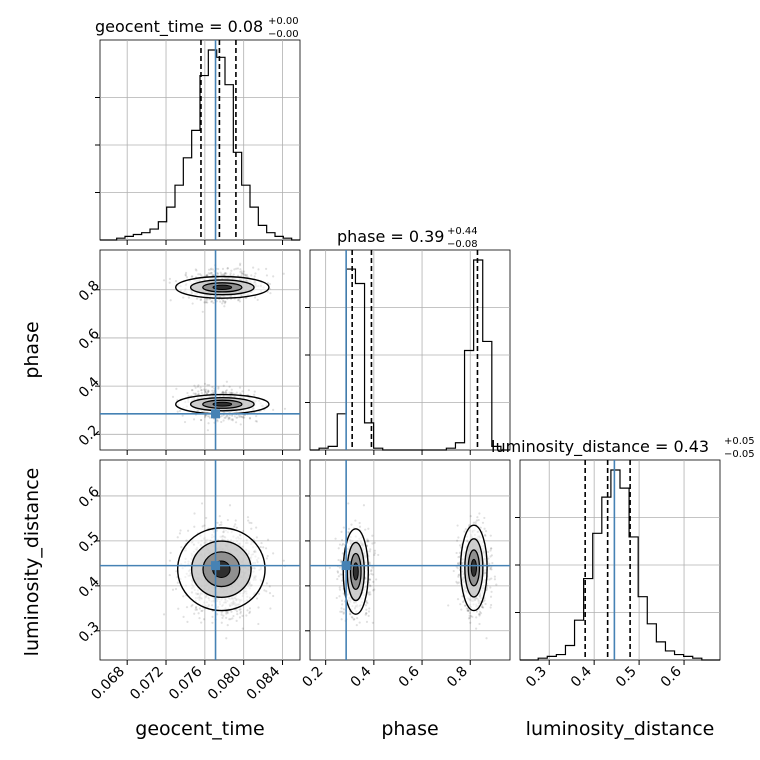 This screenshot has width=760, height=760. I want to click on title-geocent-time: geocent_time = 0.08, so click(179, 27).